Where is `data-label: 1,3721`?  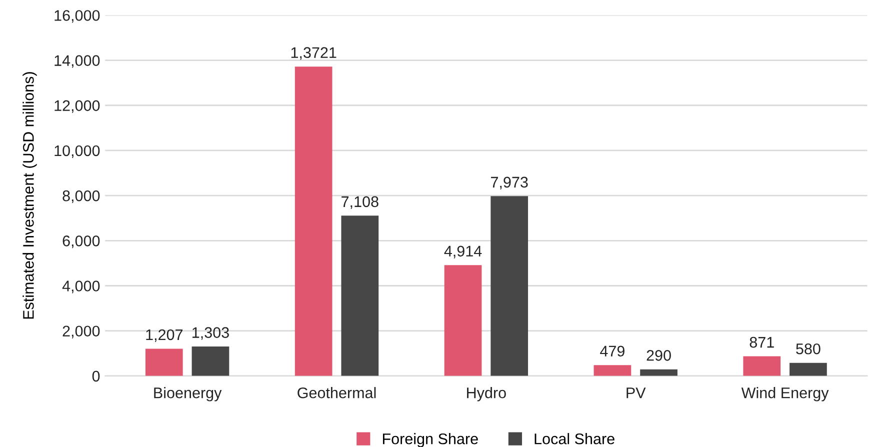
data-label: 1,3721 is located at coordinates (313, 53).